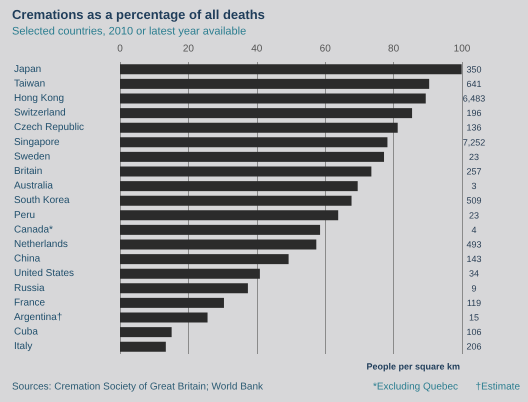 This screenshot has height=402, width=528. Describe the element at coordinates (26, 332) in the screenshot. I see `y-tick-label: Cuba` at that location.